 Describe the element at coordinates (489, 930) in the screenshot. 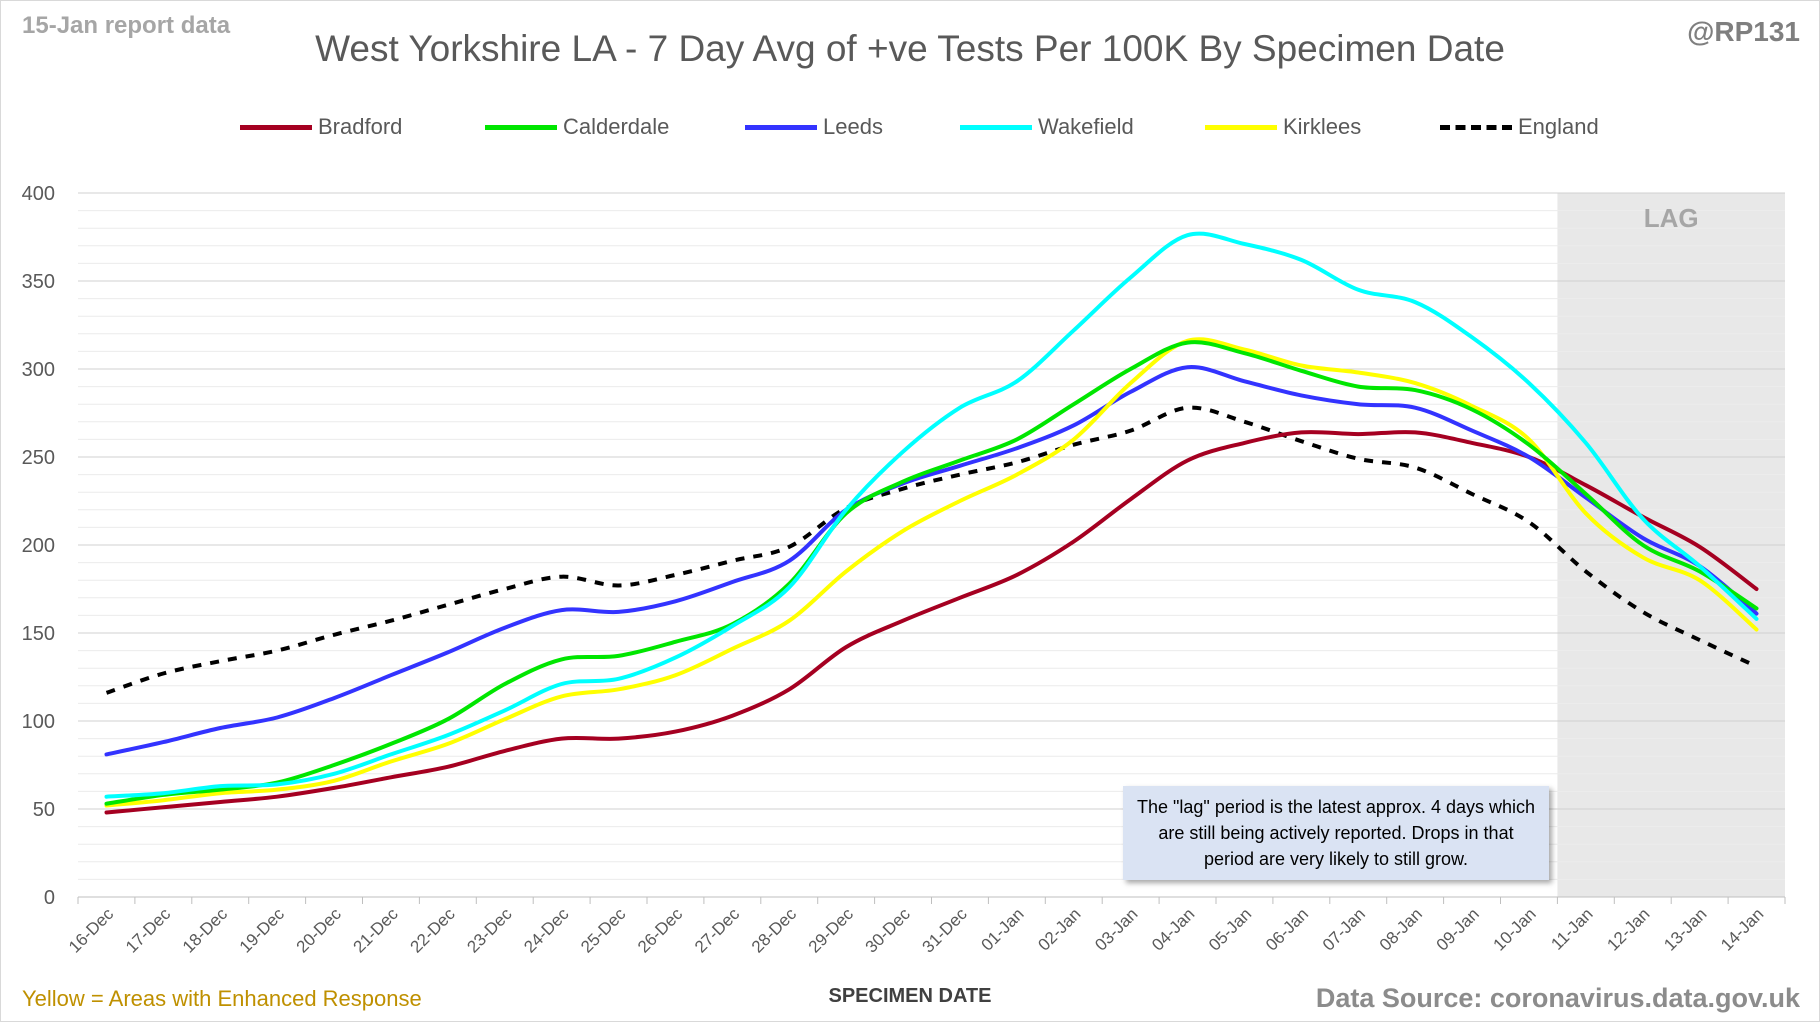

I see `x-tick-label: 23-Dec` at that location.